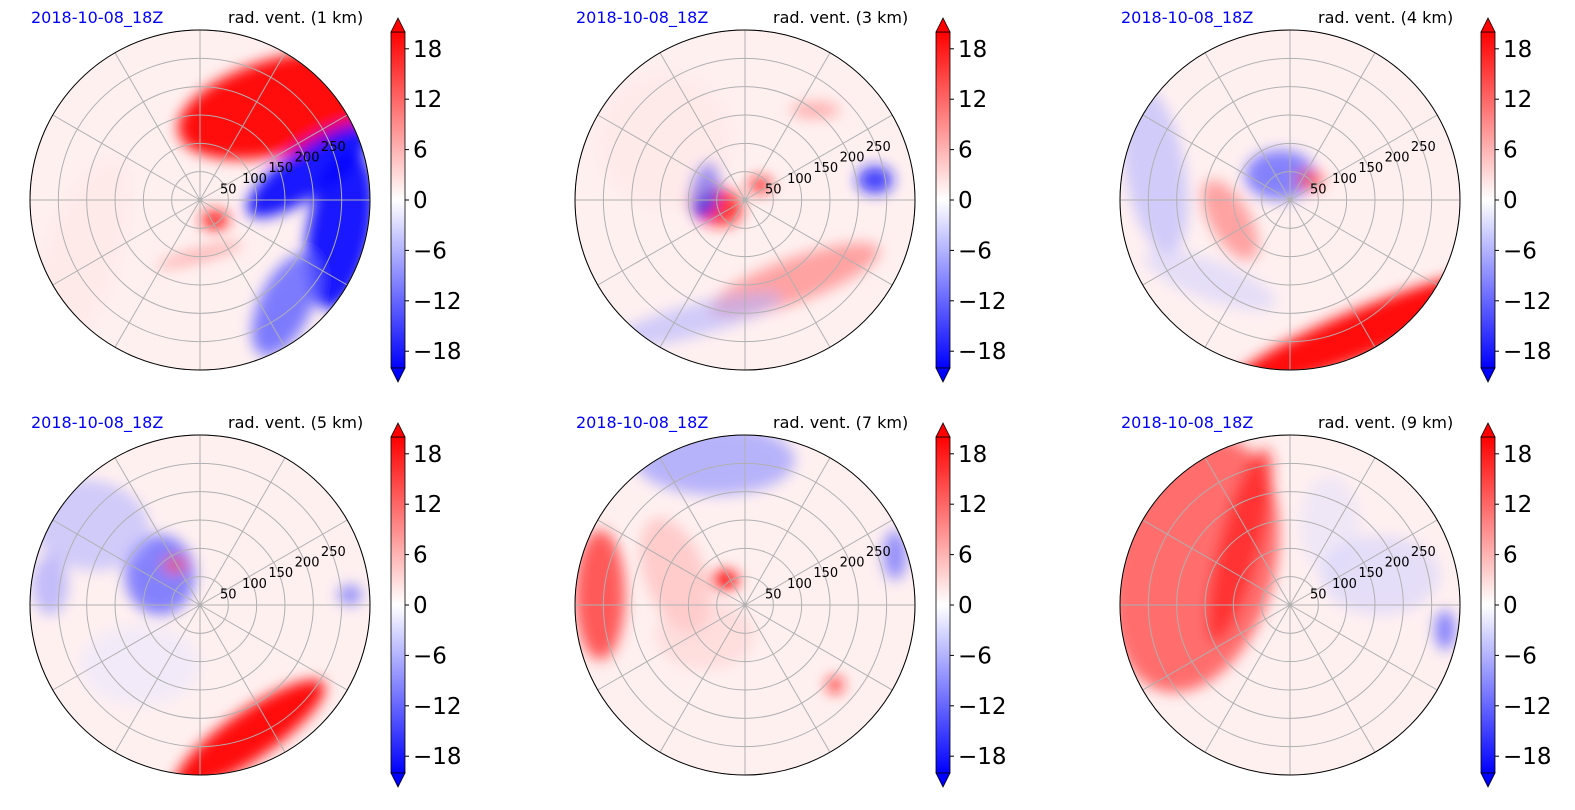 This screenshot has width=1575, height=810. Describe the element at coordinates (398, 780) in the screenshot. I see `colorbar-extend-min` at that location.